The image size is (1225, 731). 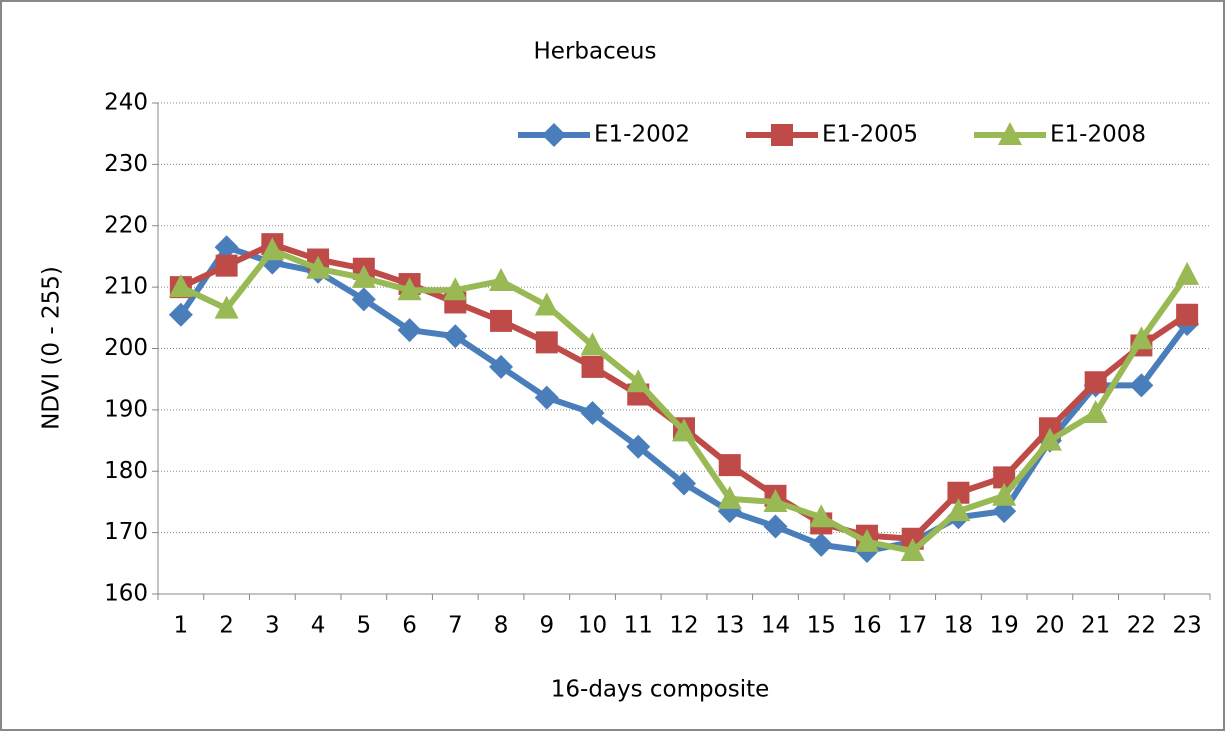 What do you see at coordinates (660, 690) in the screenshot?
I see `x-axis-label: 16-days composite` at bounding box center [660, 690].